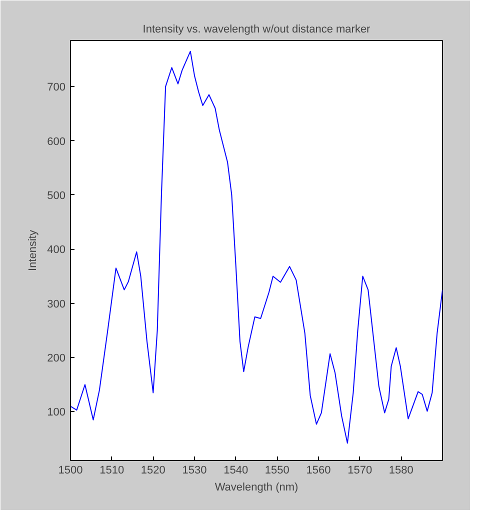 This screenshot has height=514, width=477. What do you see at coordinates (70, 470) in the screenshot?
I see `x-tick-label: 1500` at bounding box center [70, 470].